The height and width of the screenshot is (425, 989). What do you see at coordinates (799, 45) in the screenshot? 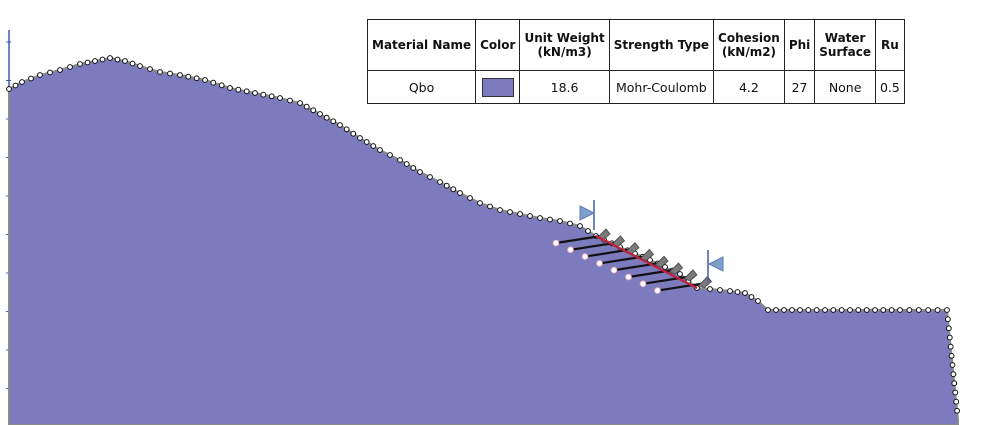
I see `header-phi: Phi` at bounding box center [799, 45].